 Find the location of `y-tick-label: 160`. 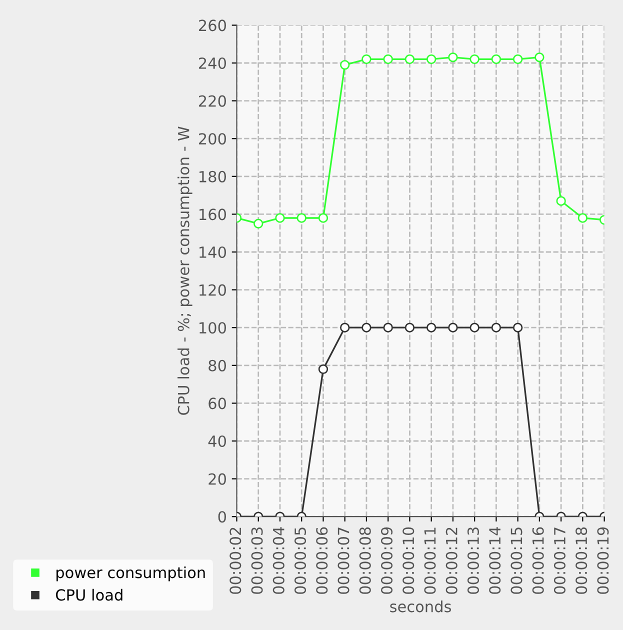

y-tick-label: 160 is located at coordinates (213, 214).